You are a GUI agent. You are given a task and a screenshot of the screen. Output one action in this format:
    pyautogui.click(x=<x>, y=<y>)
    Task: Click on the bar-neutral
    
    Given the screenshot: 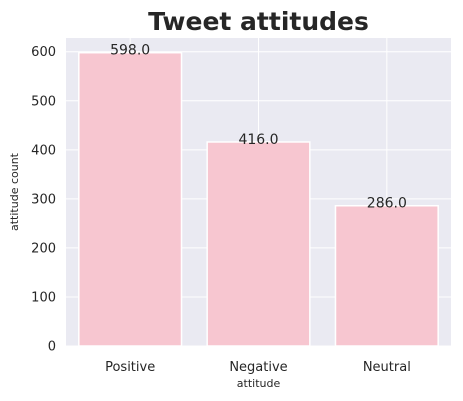 What is the action you would take?
    pyautogui.click(x=386, y=275)
    